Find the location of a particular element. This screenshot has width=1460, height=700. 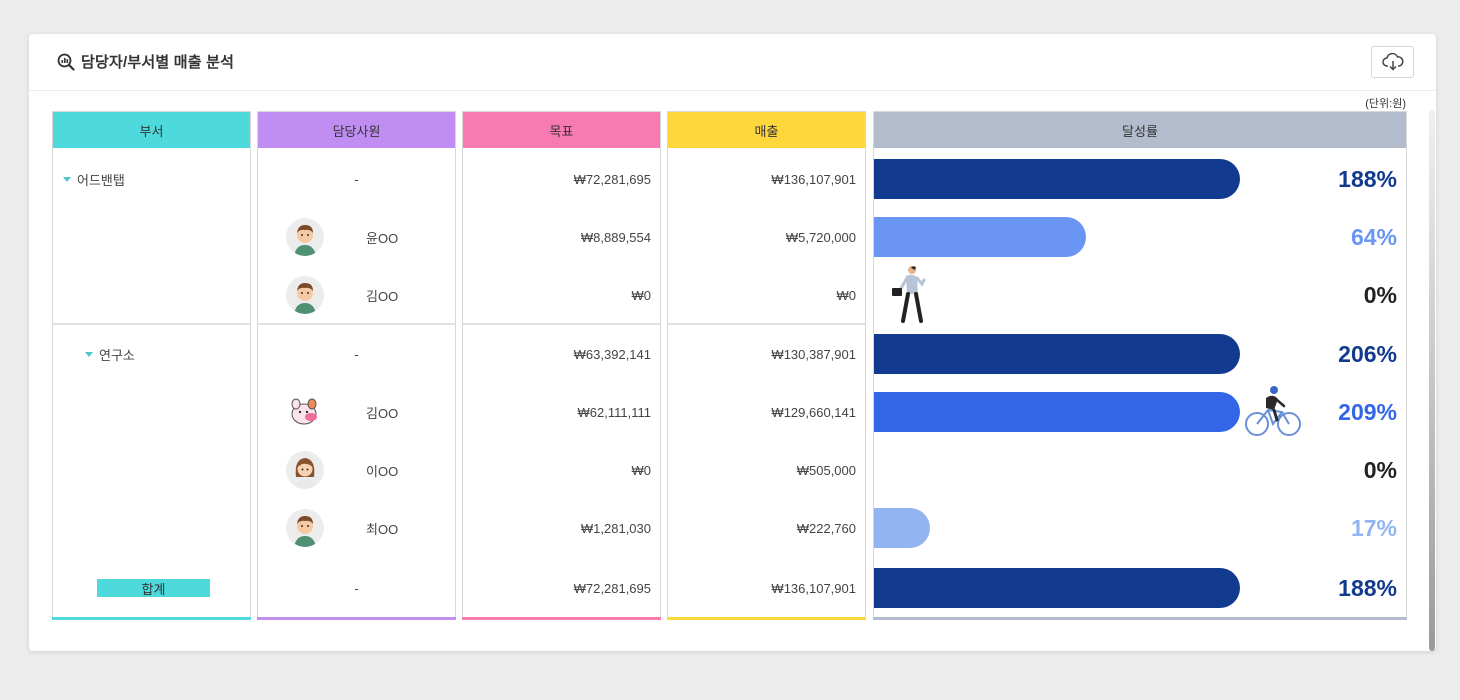

target-cell: ₩62,111,111 is located at coordinates (614, 412).